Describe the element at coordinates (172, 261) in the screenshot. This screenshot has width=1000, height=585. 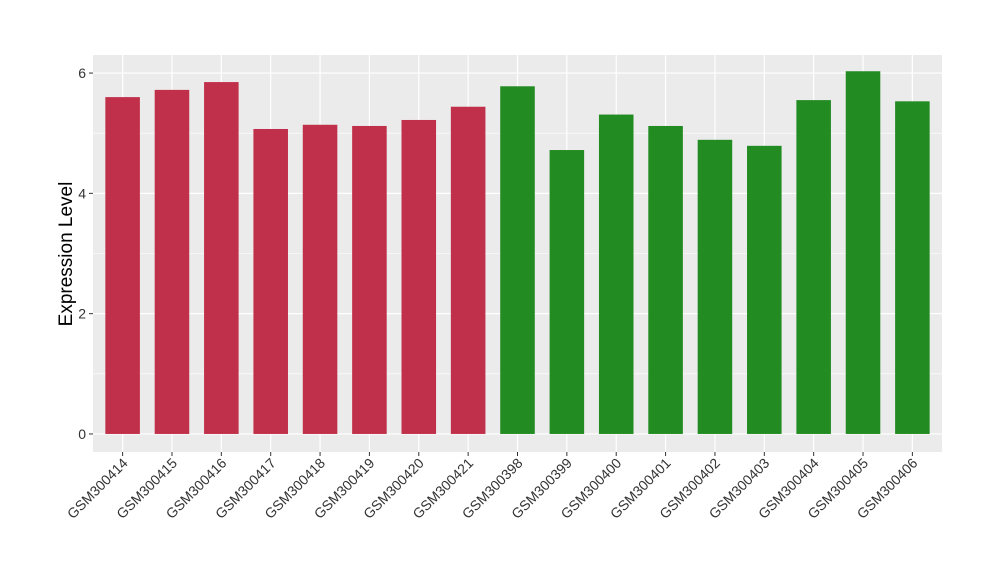
I see `bar-GSM300415` at that location.